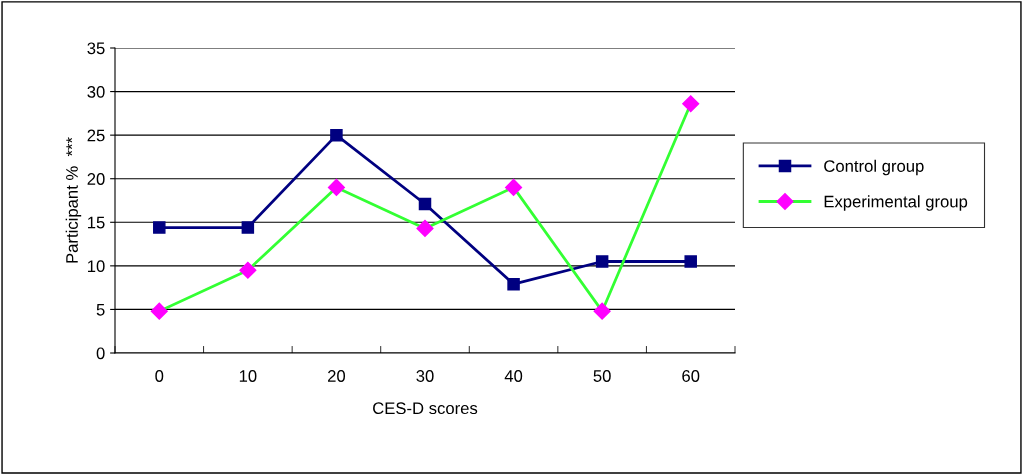  I want to click on x-tick-label: 10, so click(248, 376).